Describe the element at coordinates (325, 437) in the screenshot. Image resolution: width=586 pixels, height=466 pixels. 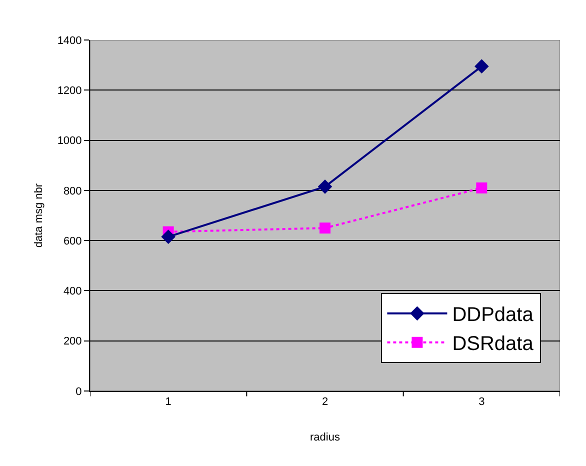
I see `x-axis-title: radius` at that location.